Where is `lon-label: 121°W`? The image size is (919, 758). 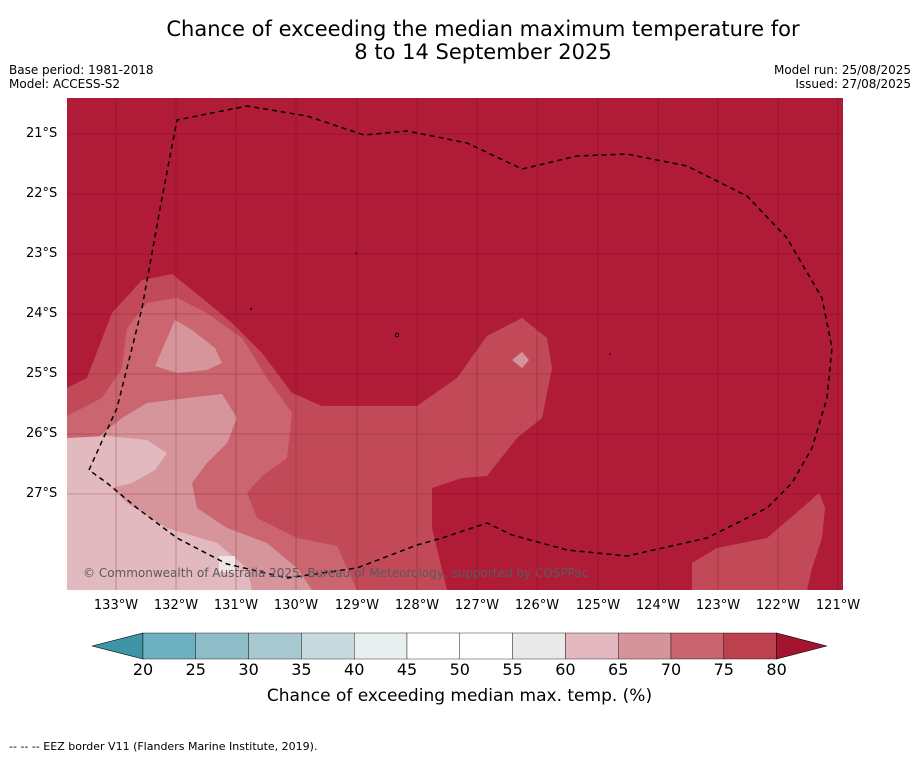 lon-label: 121°W is located at coordinates (838, 605).